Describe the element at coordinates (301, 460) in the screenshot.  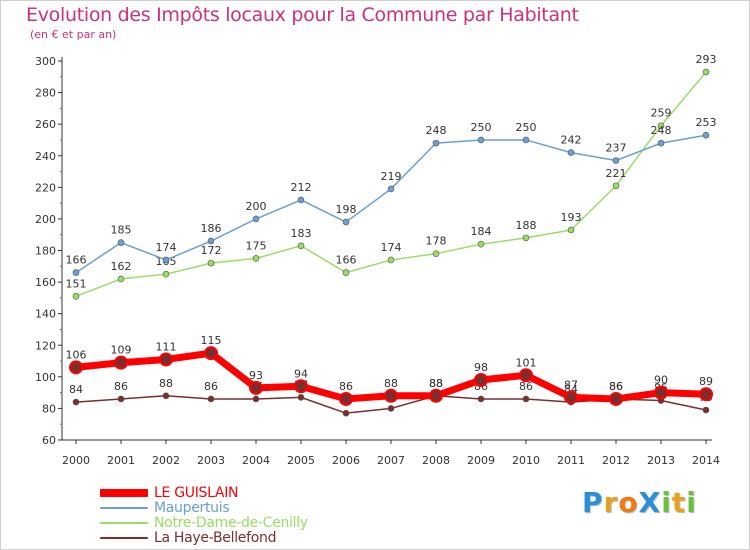
I see `x-tick-label: 2005` at that location.